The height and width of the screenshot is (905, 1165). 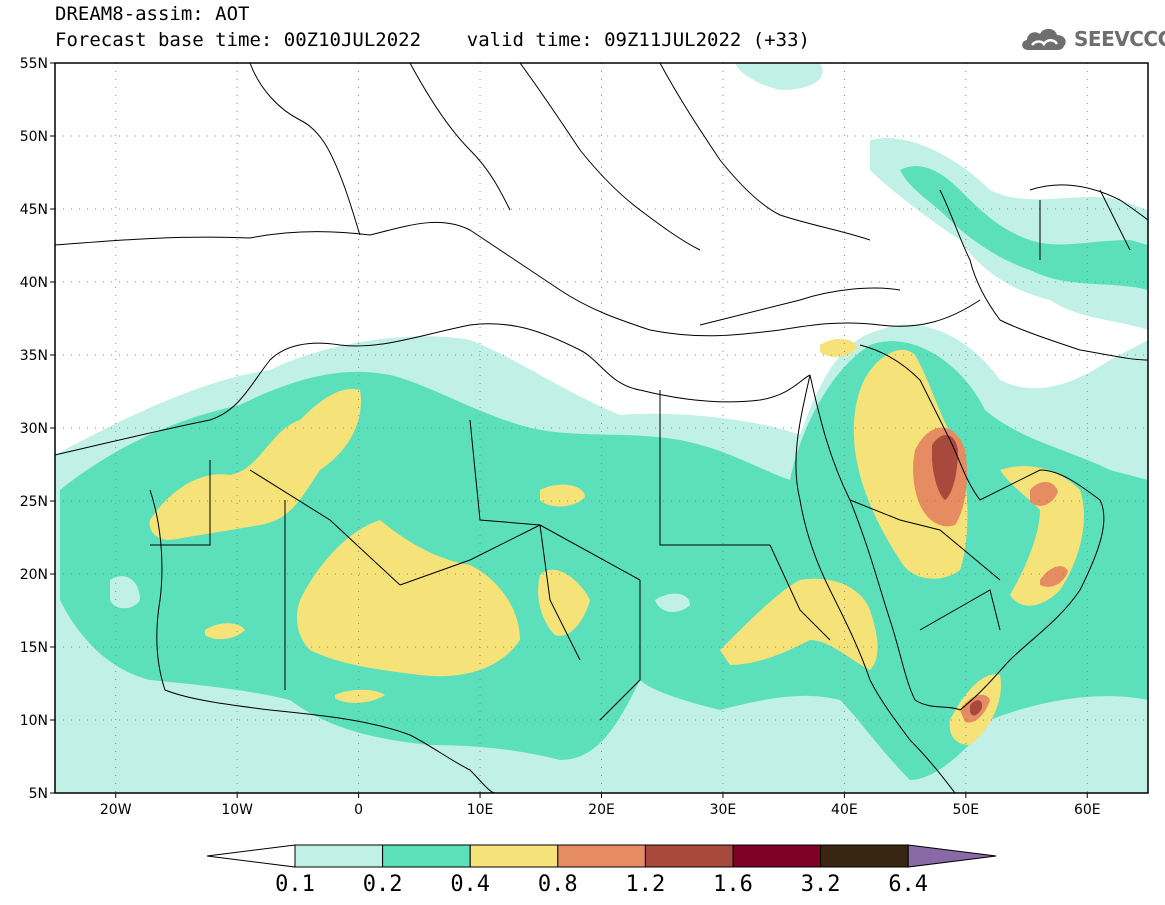 What do you see at coordinates (383, 884) in the screenshot?
I see `colorbar-label: 0.2` at bounding box center [383, 884].